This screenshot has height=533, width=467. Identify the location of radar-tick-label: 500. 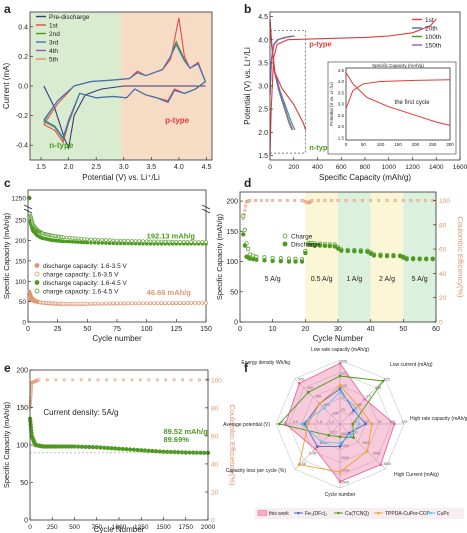
(355, 433).